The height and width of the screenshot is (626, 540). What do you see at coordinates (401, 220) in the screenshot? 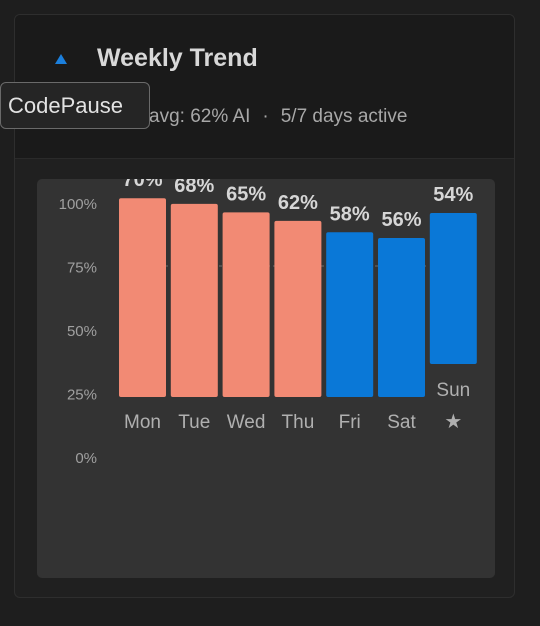
I see `data-label: 56%` at bounding box center [401, 220].